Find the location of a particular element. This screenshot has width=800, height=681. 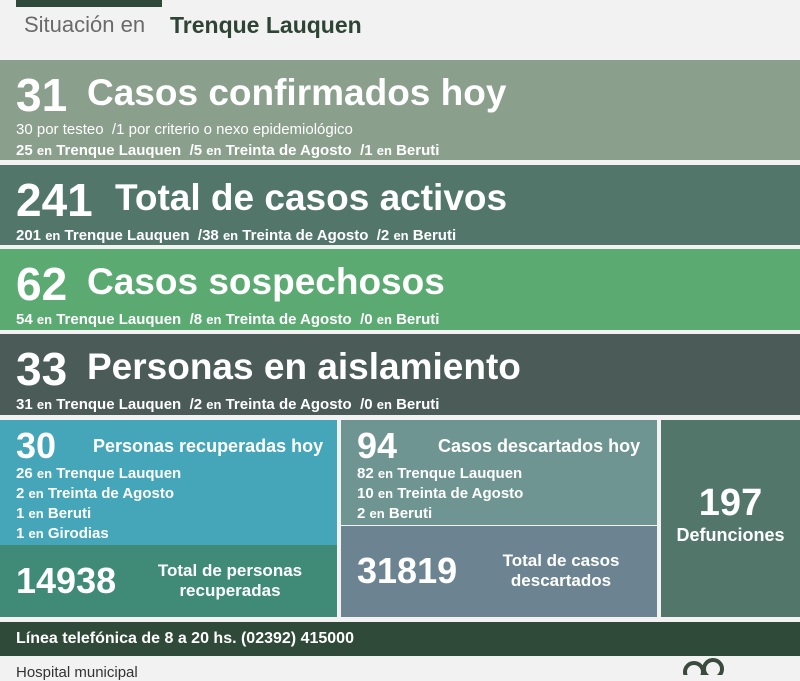

recovered-total-label: Total de personas recuperadas is located at coordinates (230, 581).